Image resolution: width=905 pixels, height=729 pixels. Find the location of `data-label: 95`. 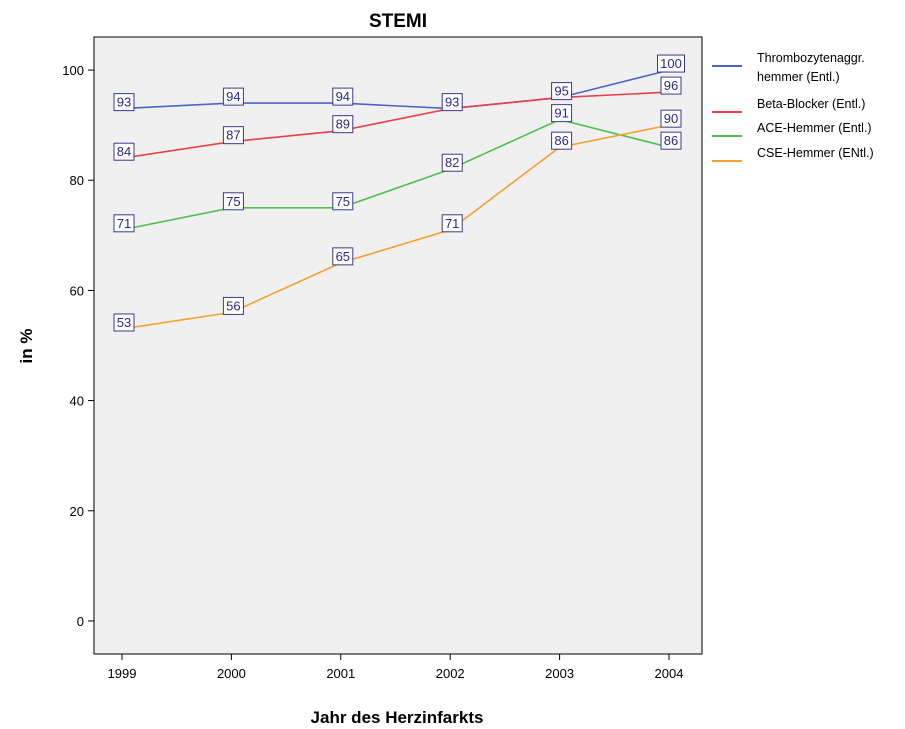

data-label: 95 is located at coordinates (562, 91).